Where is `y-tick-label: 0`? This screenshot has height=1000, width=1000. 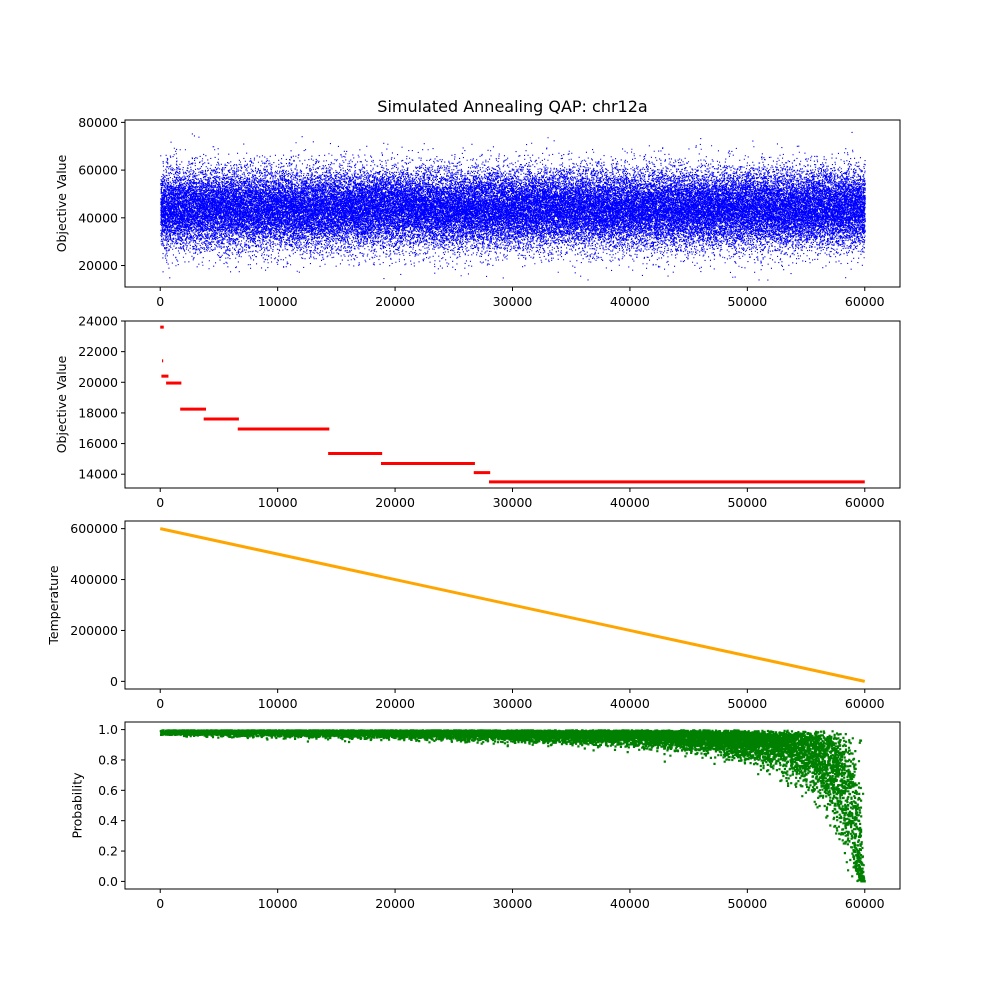
y-tick-label: 0 is located at coordinates (114, 681).